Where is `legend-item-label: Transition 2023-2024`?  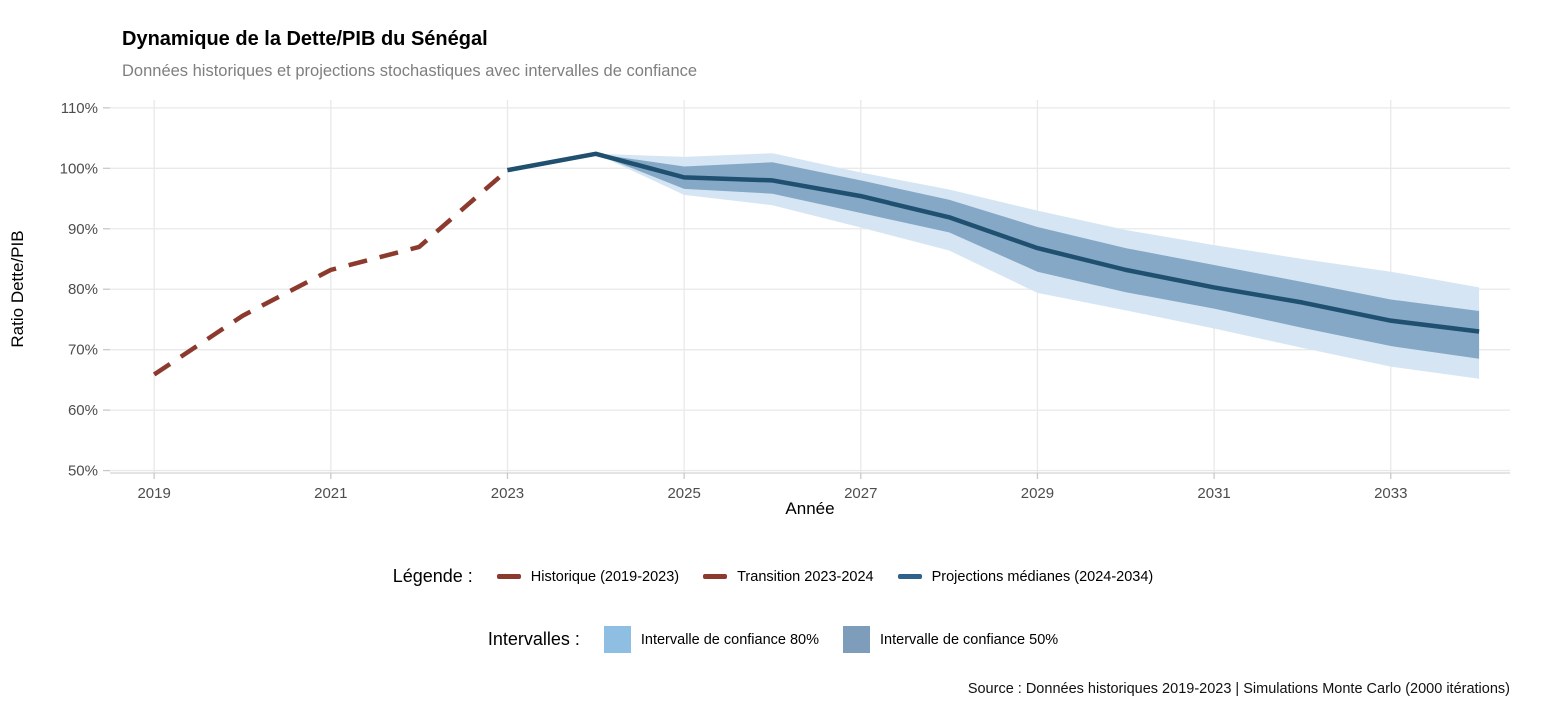 legend-item-label: Transition 2023-2024 is located at coordinates (805, 576).